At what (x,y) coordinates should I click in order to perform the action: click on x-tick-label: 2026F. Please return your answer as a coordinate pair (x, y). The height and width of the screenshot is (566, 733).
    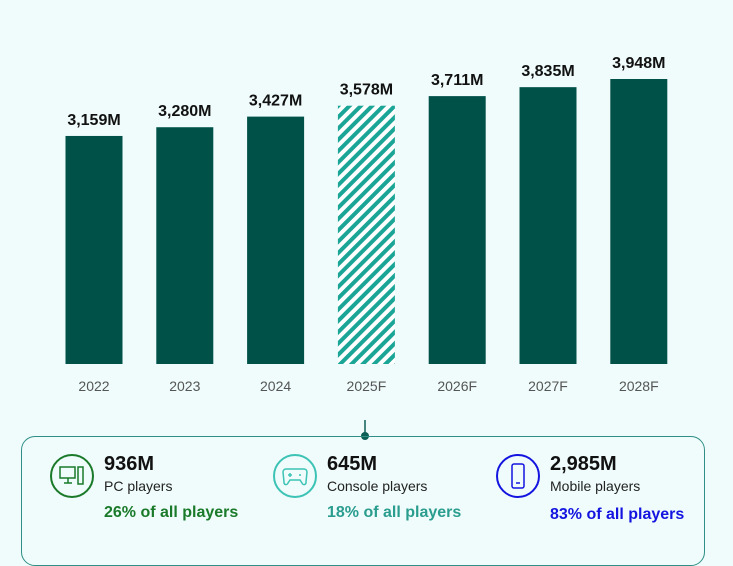
    Looking at the image, I should click on (457, 386).